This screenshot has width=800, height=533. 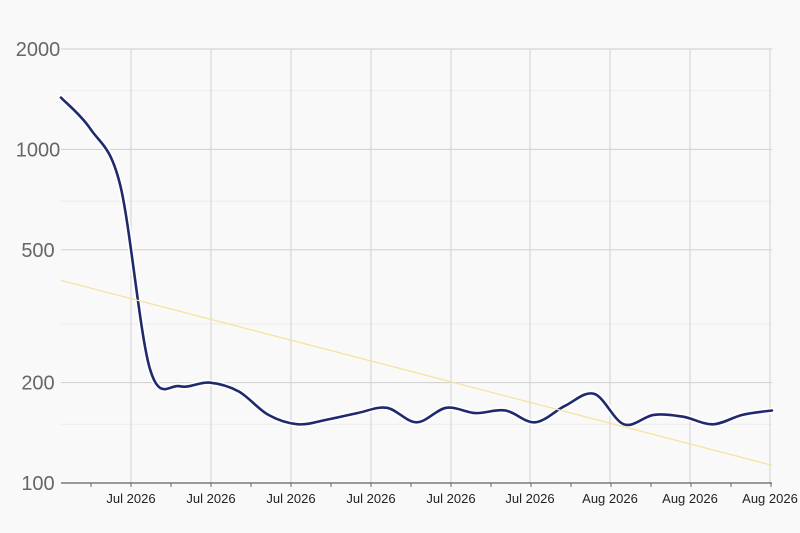 What do you see at coordinates (38, 267) in the screenshot?
I see `y-axis-labels: 100 200 500 1000 2000` at bounding box center [38, 267].